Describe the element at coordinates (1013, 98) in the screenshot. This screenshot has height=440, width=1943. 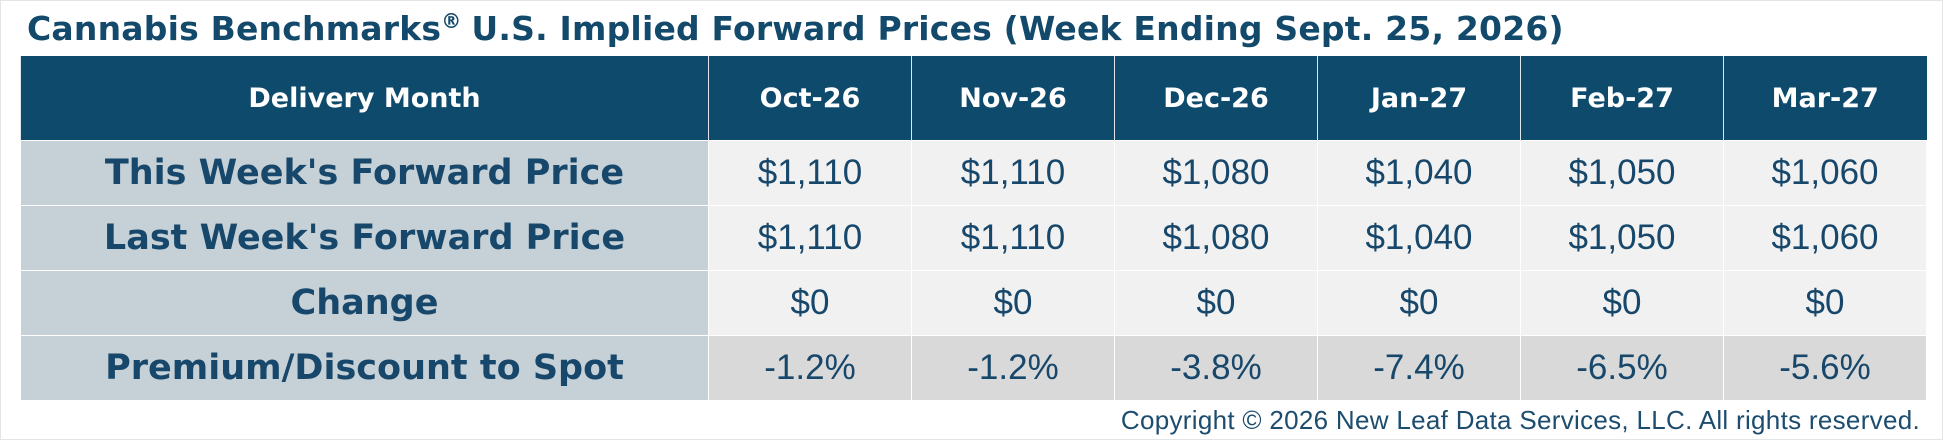
I see `column-header: Nov-26` at that location.